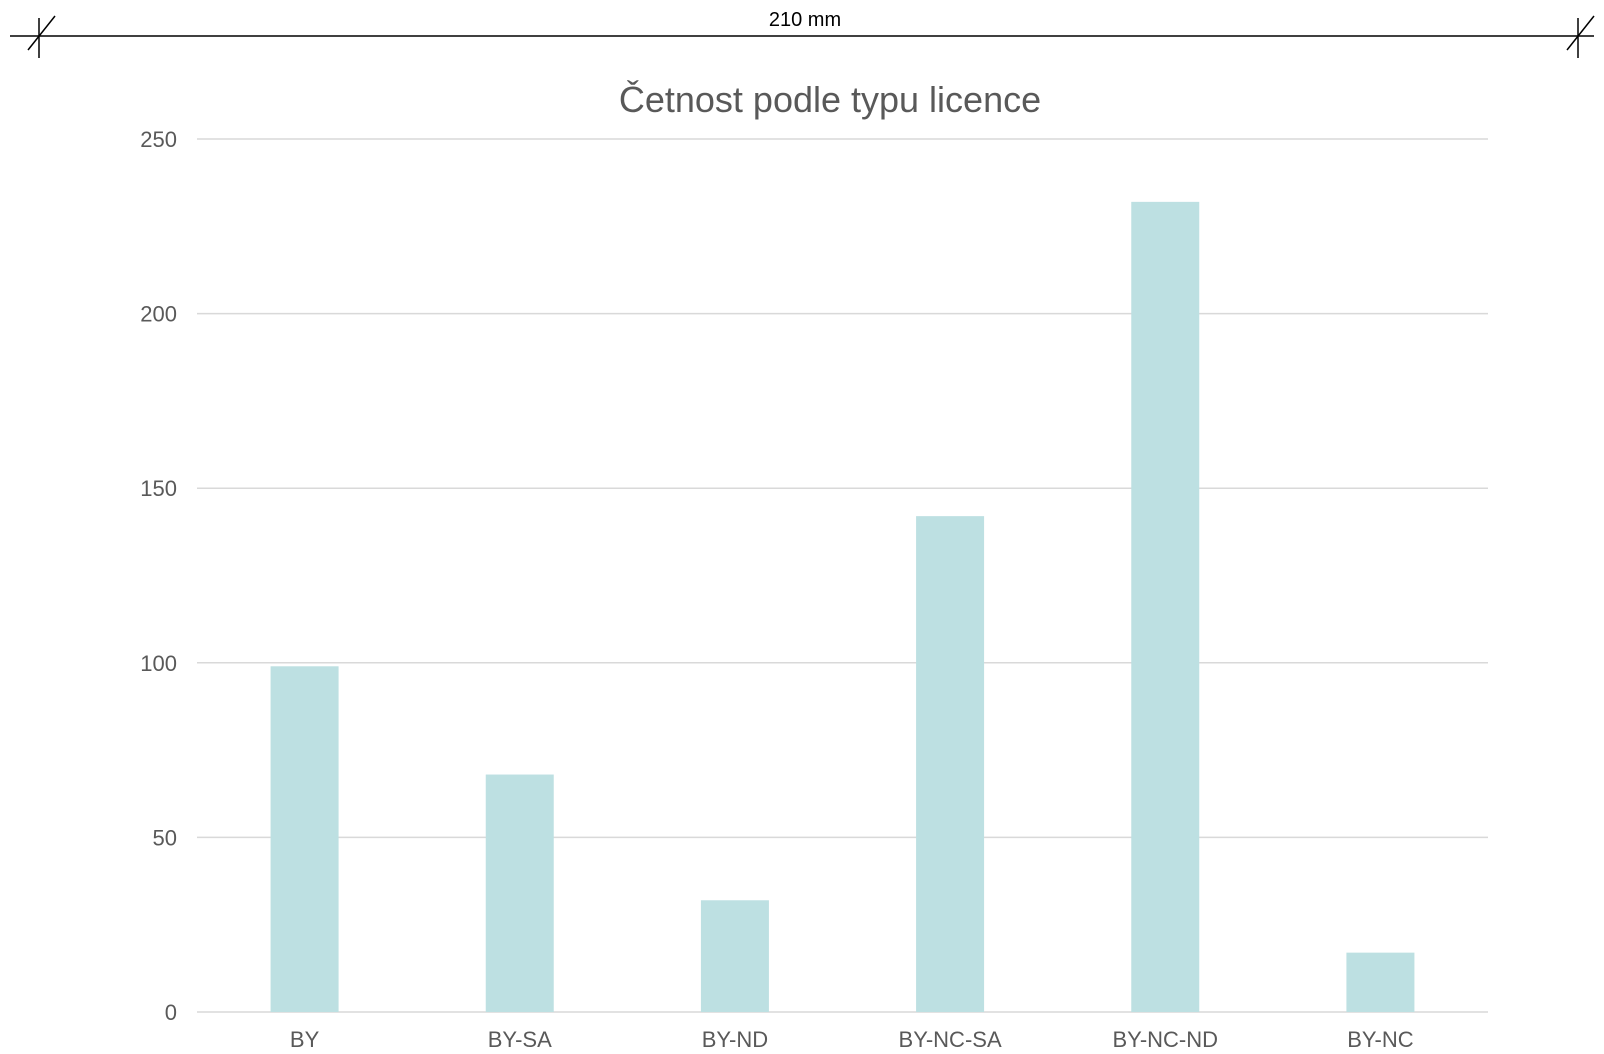 Image resolution: width=1604 pixels, height=1054 pixels. Describe the element at coordinates (734, 956) in the screenshot. I see `bar-by-nd` at that location.